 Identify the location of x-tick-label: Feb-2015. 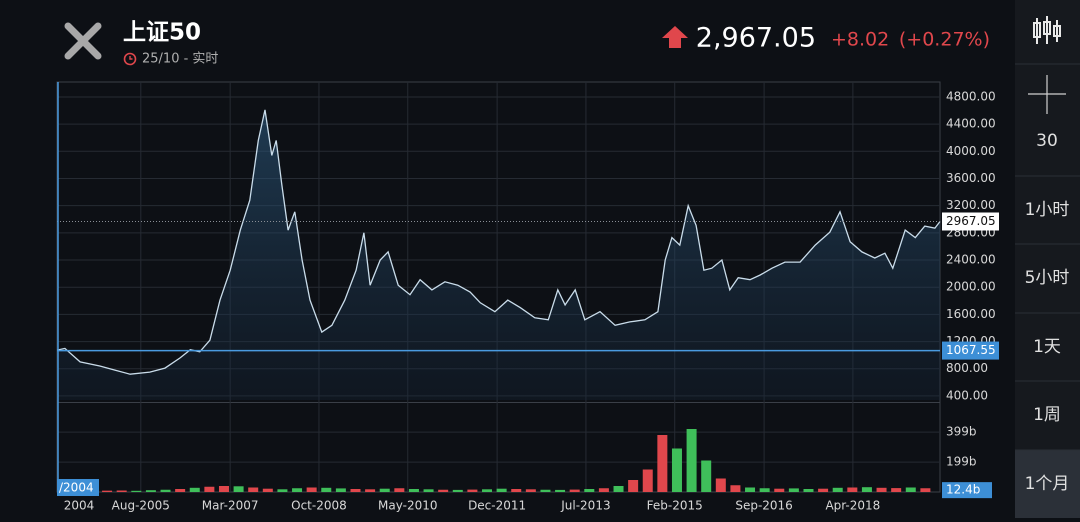
(675, 506).